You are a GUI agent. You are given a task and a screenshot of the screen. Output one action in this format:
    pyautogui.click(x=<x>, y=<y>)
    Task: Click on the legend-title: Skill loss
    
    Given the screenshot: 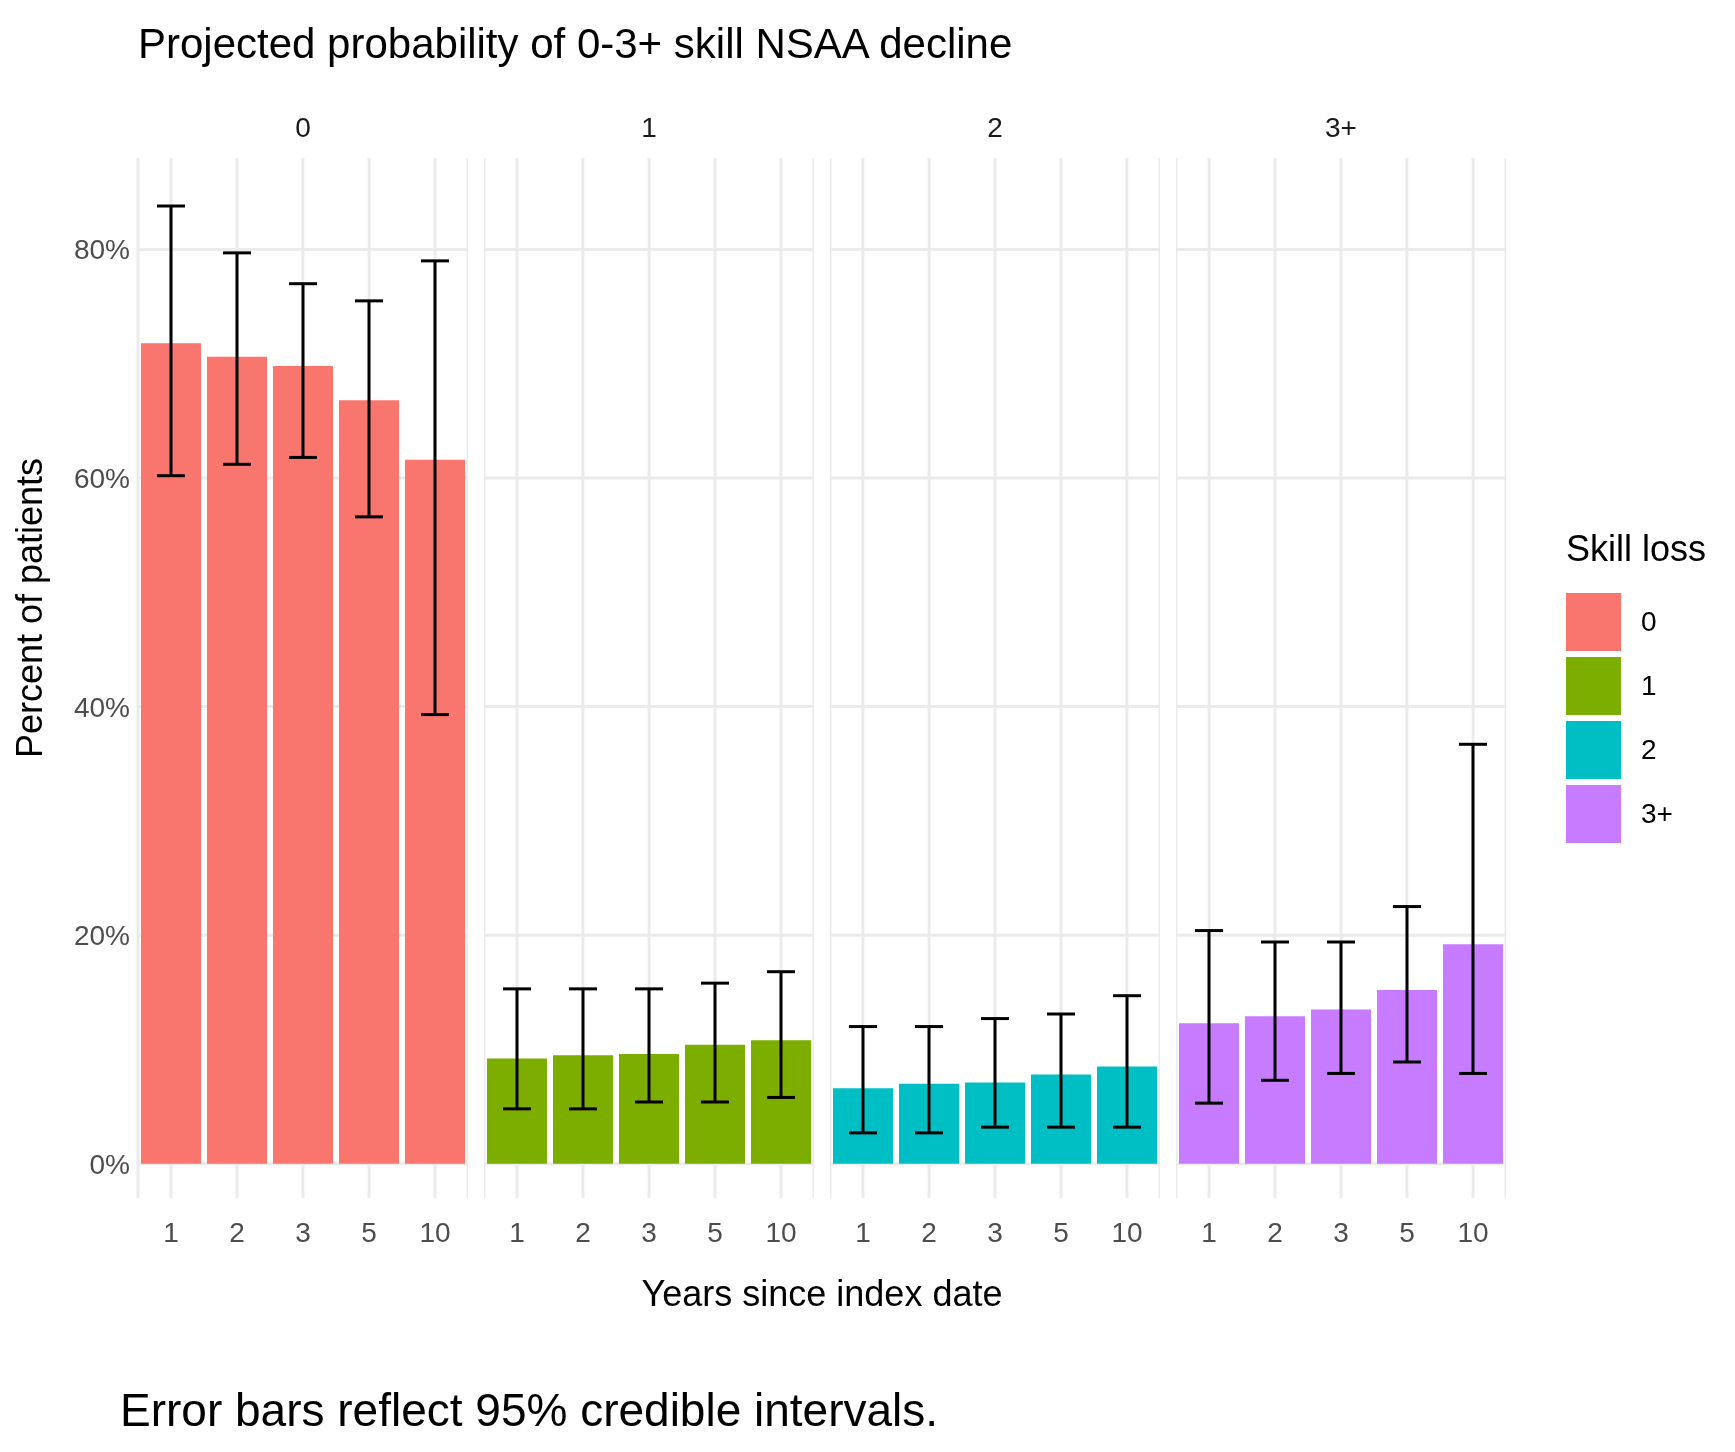 What is the action you would take?
    pyautogui.click(x=1636, y=549)
    